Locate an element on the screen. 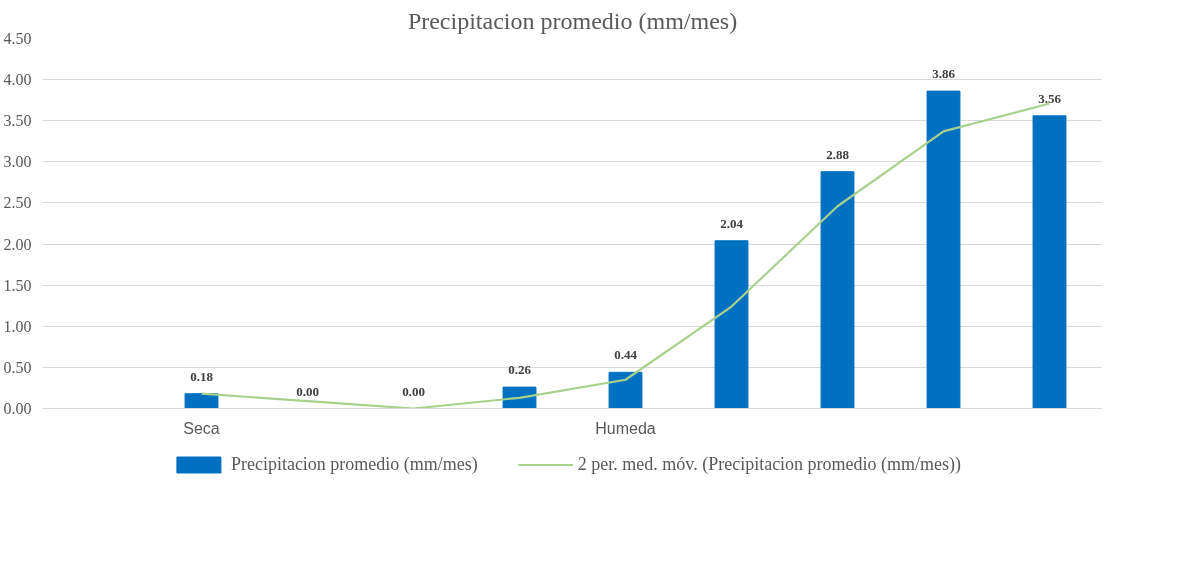 The width and height of the screenshot is (1193, 580). data-label: 0.18 is located at coordinates (202, 376).